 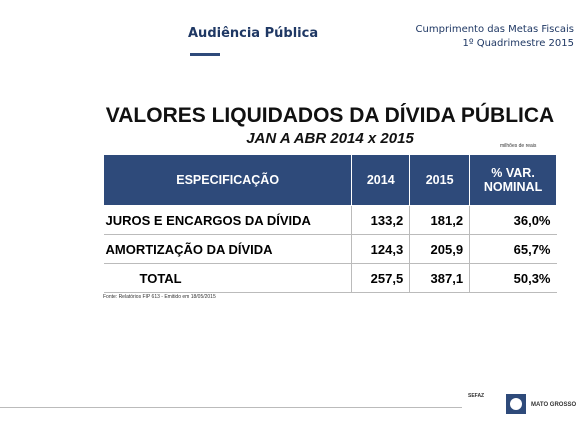 What do you see at coordinates (227, 180) in the screenshot?
I see `column-header: ESPECIFICAÇÃO` at bounding box center [227, 180].